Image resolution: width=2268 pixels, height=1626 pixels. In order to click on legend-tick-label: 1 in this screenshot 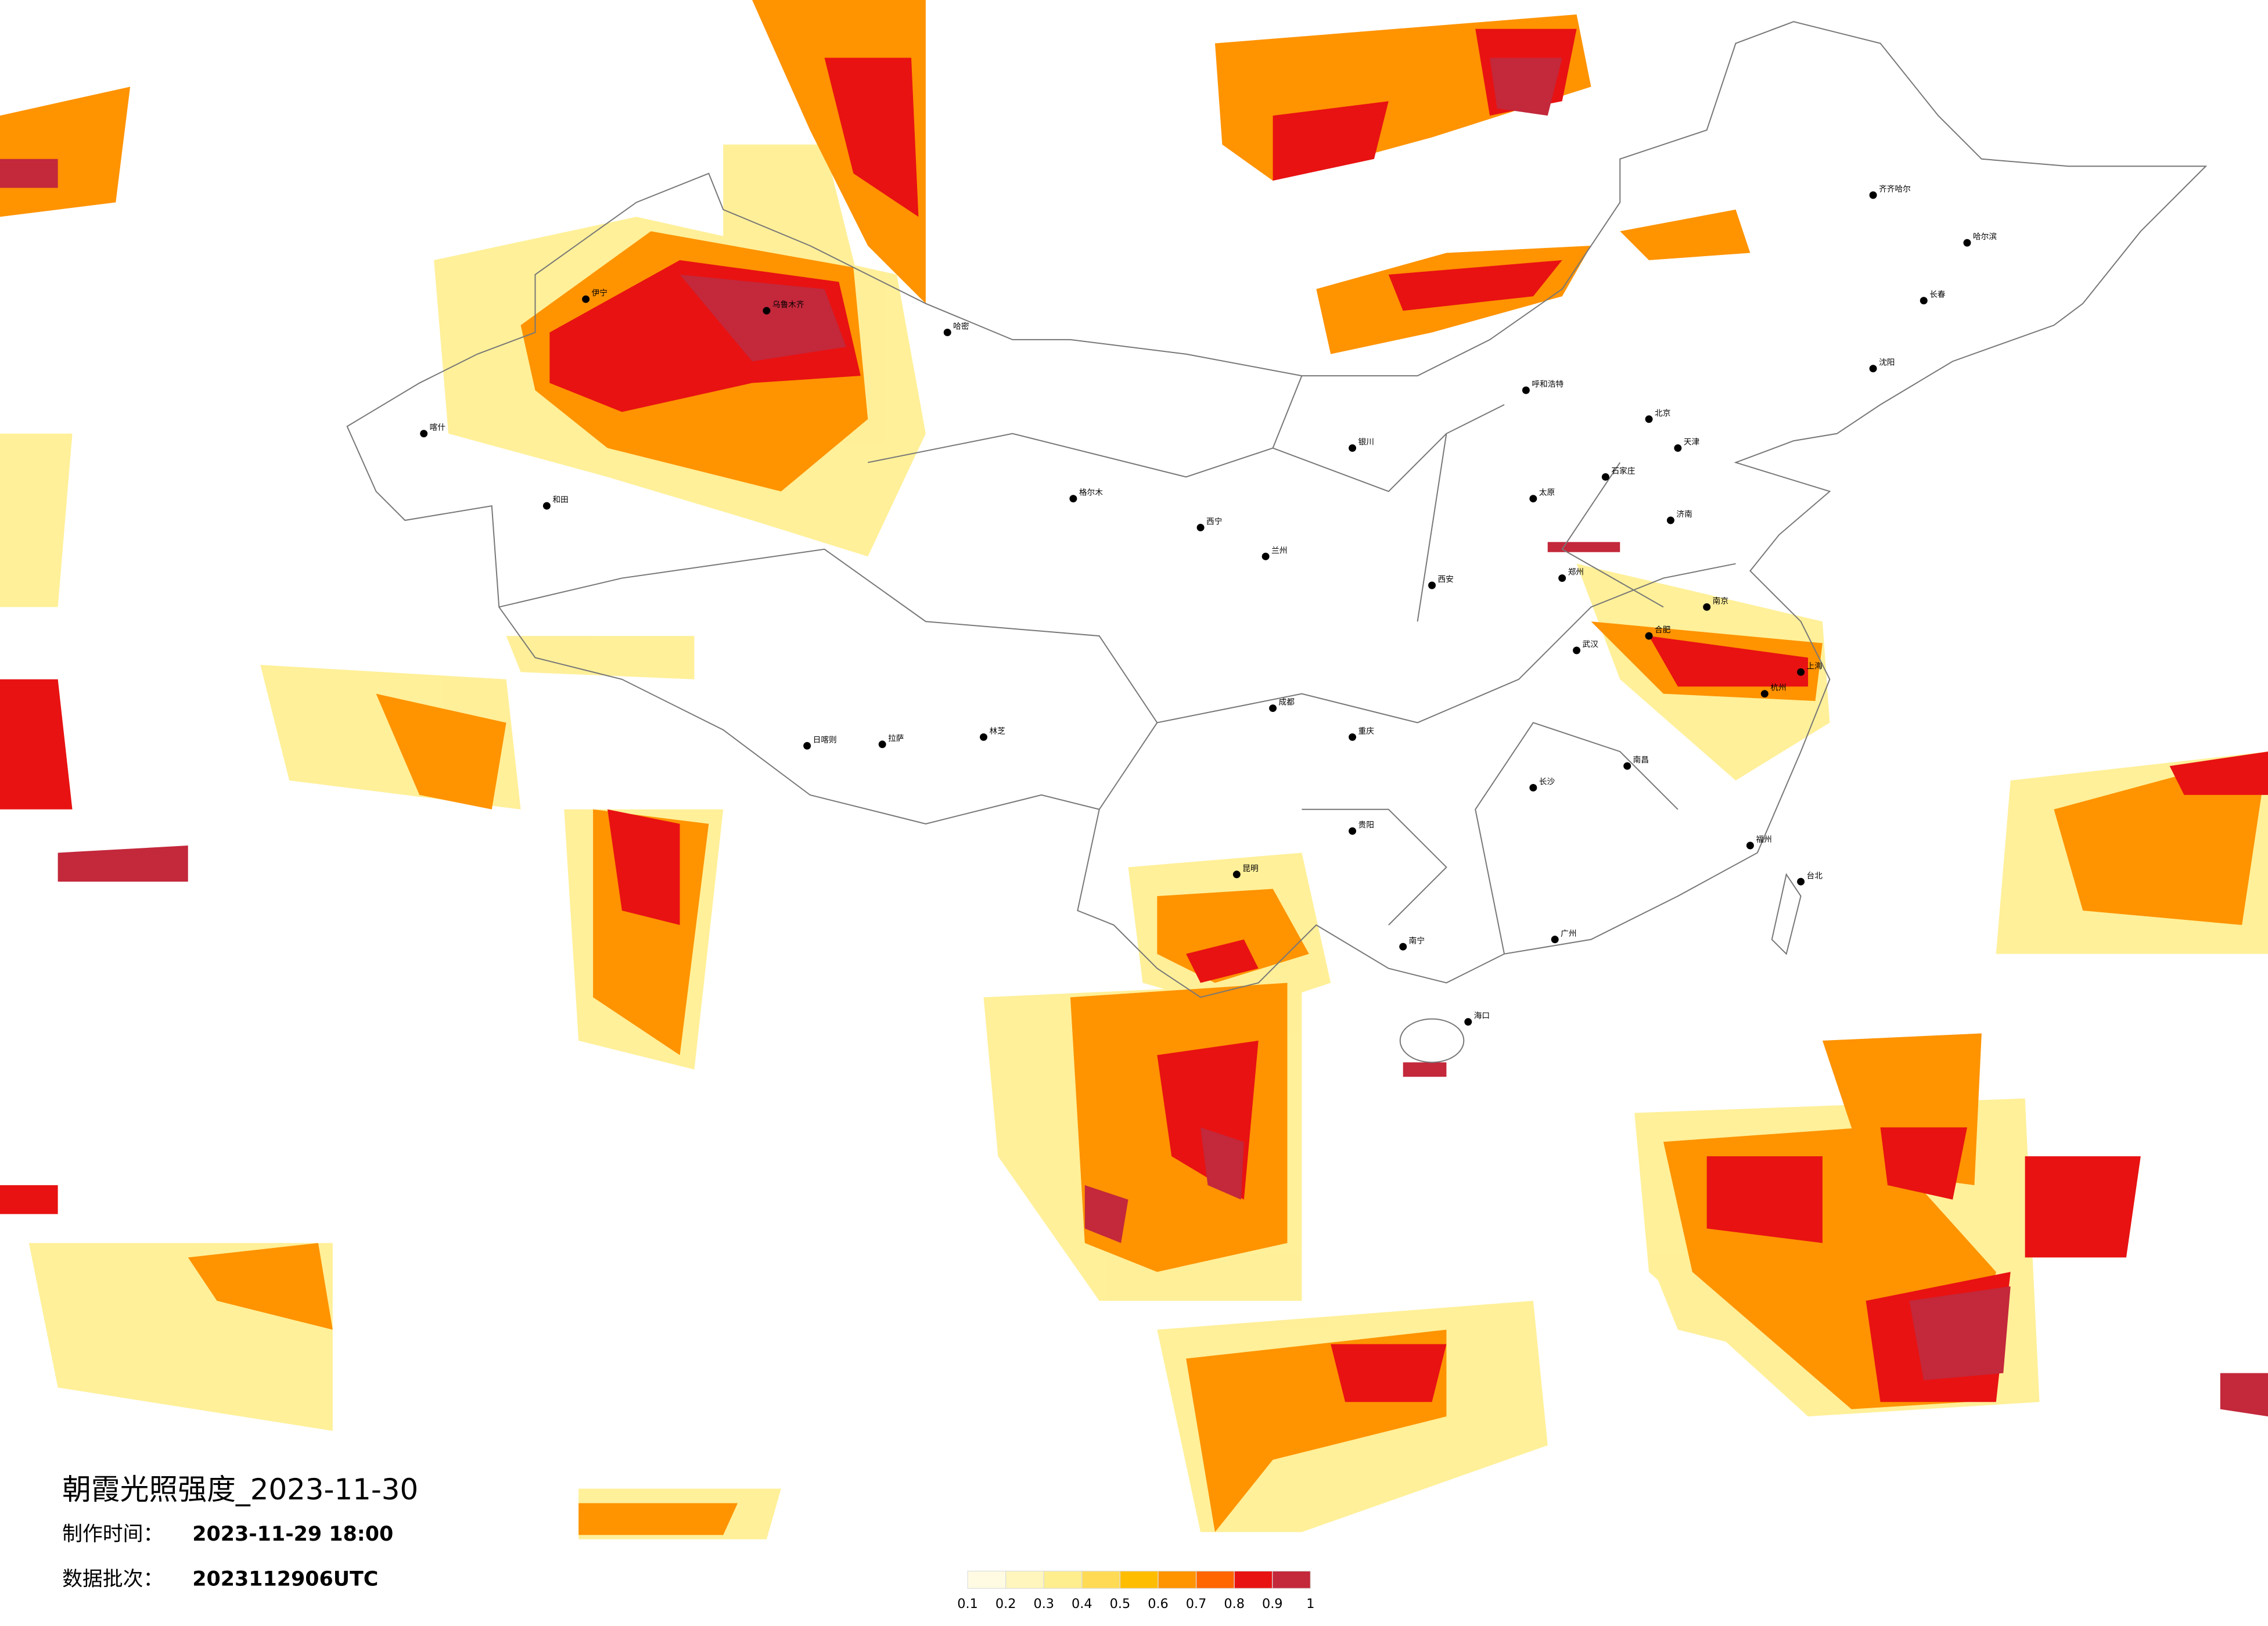, I will do `click(1310, 1603)`.